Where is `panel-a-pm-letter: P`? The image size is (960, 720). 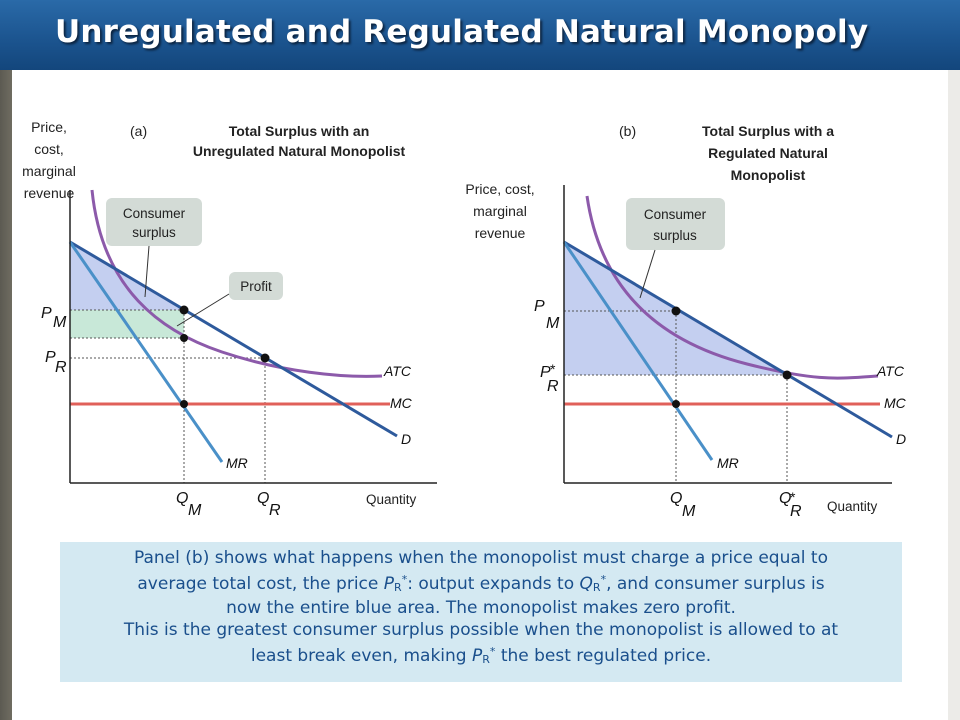
panel-a-pm-letter: P is located at coordinates (46, 313).